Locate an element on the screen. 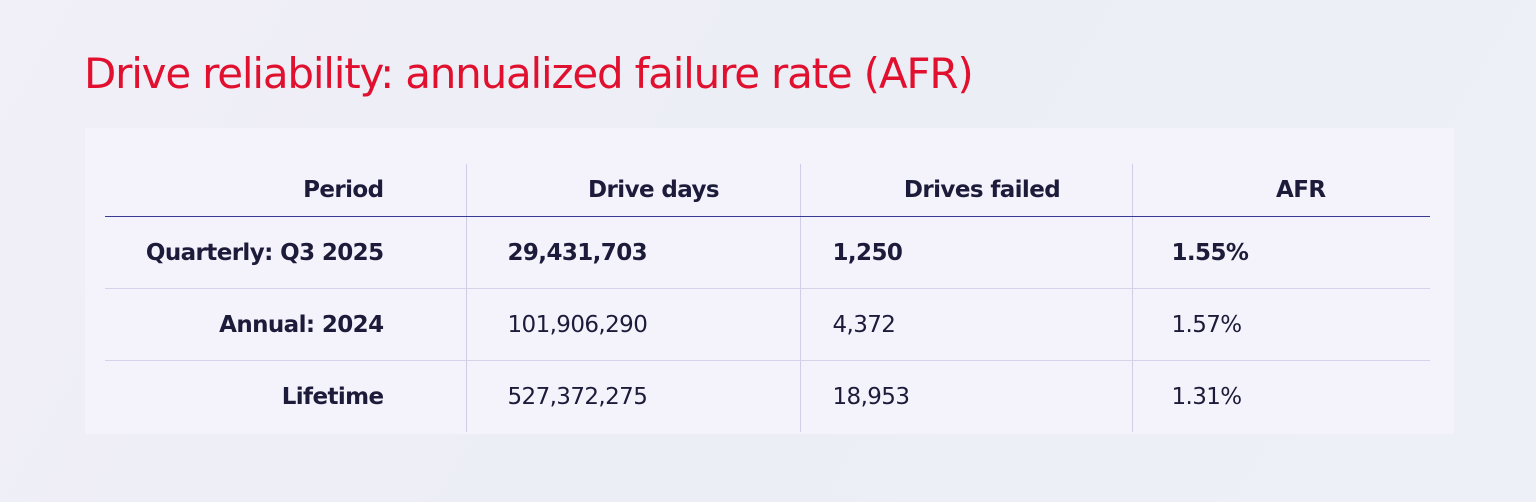 The width and height of the screenshot is (1536, 502). cell-period: Quarterly: Q3 2025 is located at coordinates (285, 252).